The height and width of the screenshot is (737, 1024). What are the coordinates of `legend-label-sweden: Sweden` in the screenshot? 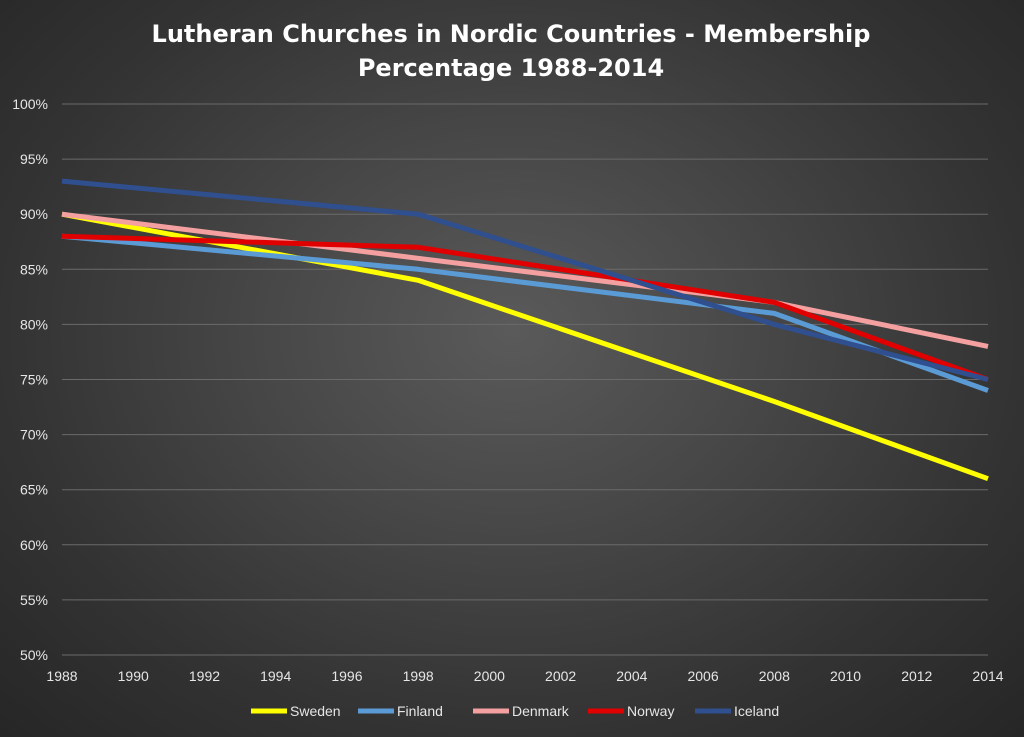 It's located at (315, 711).